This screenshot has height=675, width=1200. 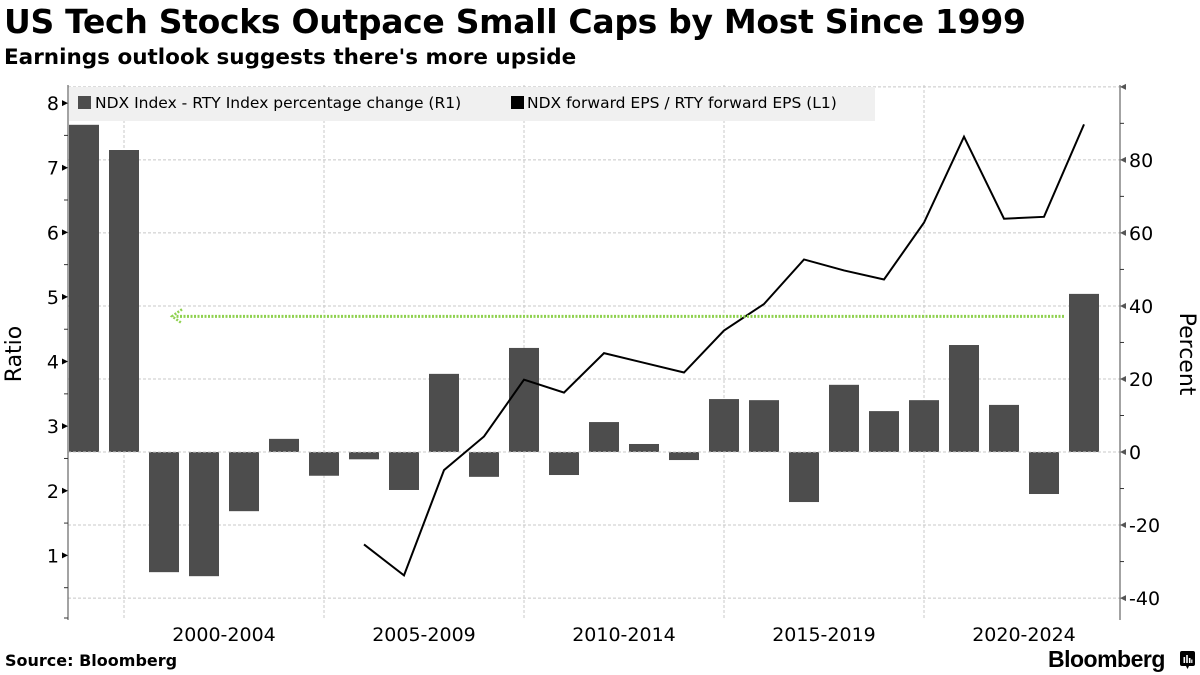 I want to click on y-left-tick-label: 7, so click(x=53, y=169).